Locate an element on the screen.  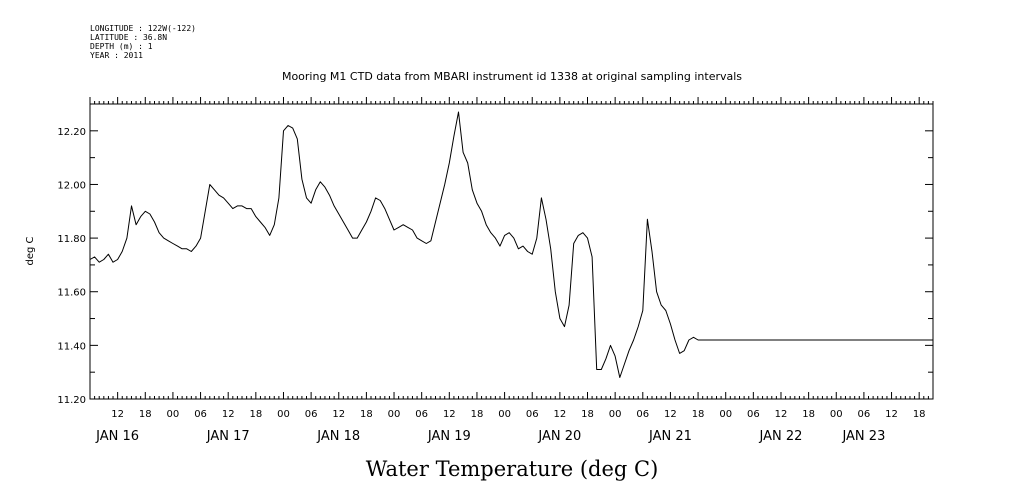
x-date-label: JAN 18 is located at coordinates (338, 436).